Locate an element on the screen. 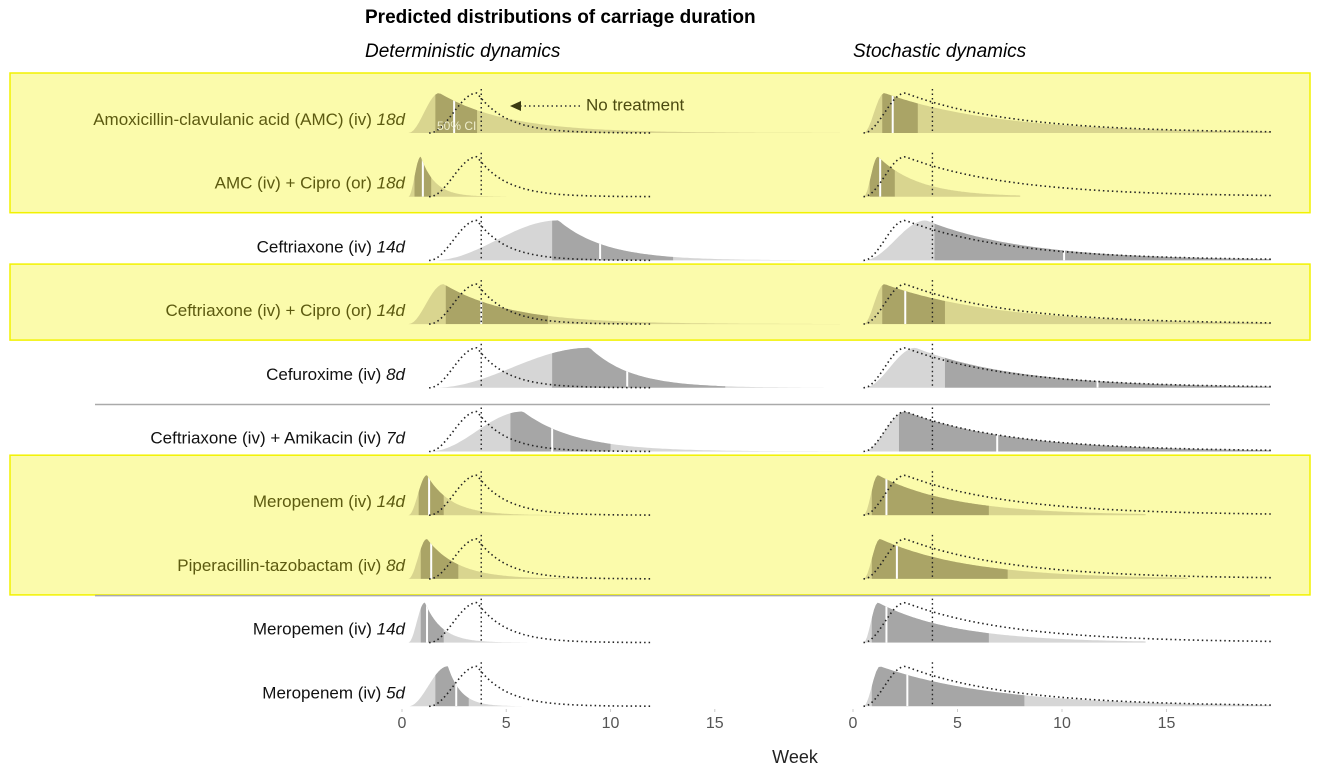  row-label: AMC (iv) + Cipro (or) 18d is located at coordinates (310, 183).